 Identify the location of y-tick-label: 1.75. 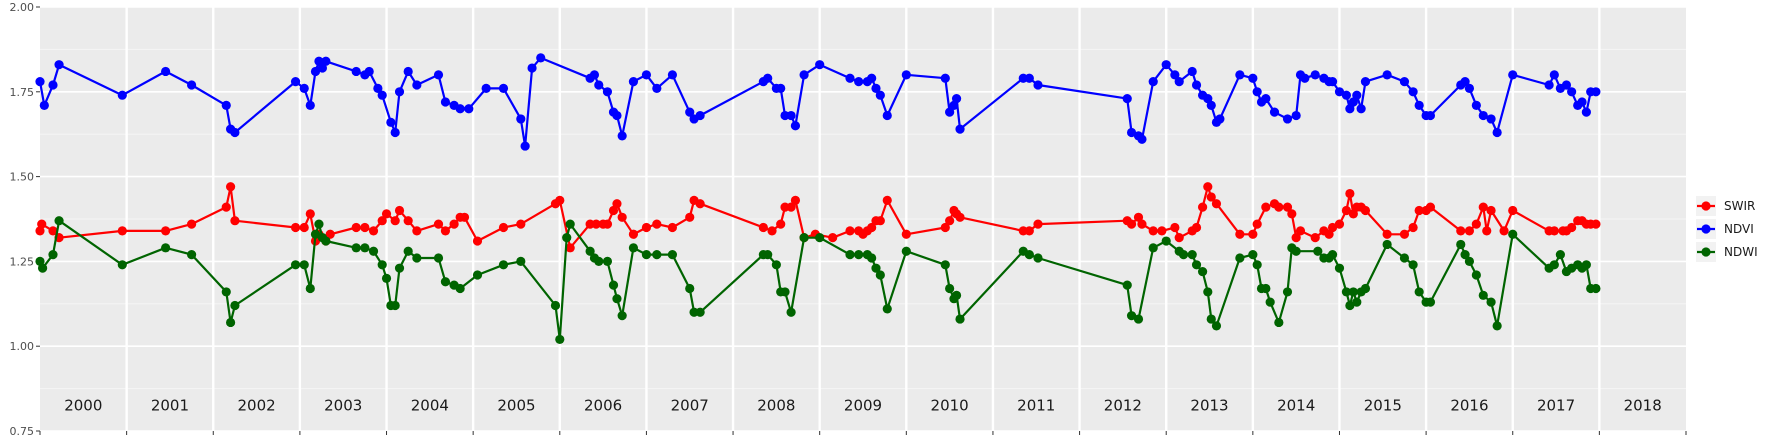
(22, 92).